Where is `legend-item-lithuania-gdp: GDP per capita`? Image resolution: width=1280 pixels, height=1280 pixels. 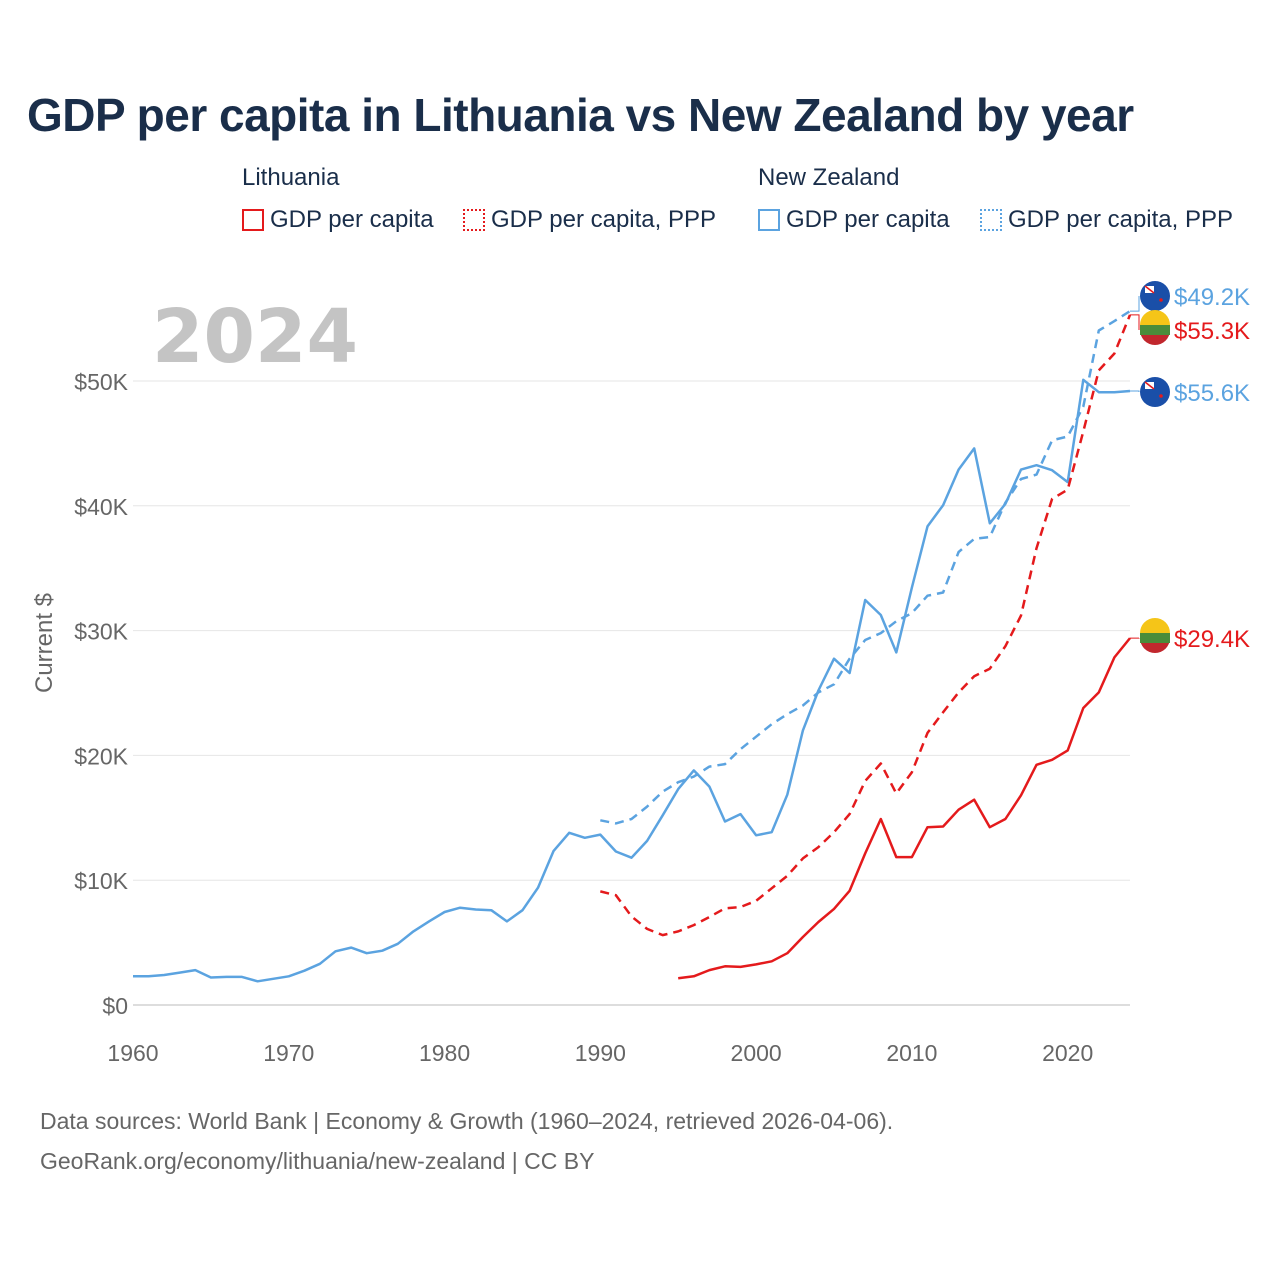
legend-item-lithuania-gdp: GDP per capita is located at coordinates (338, 220).